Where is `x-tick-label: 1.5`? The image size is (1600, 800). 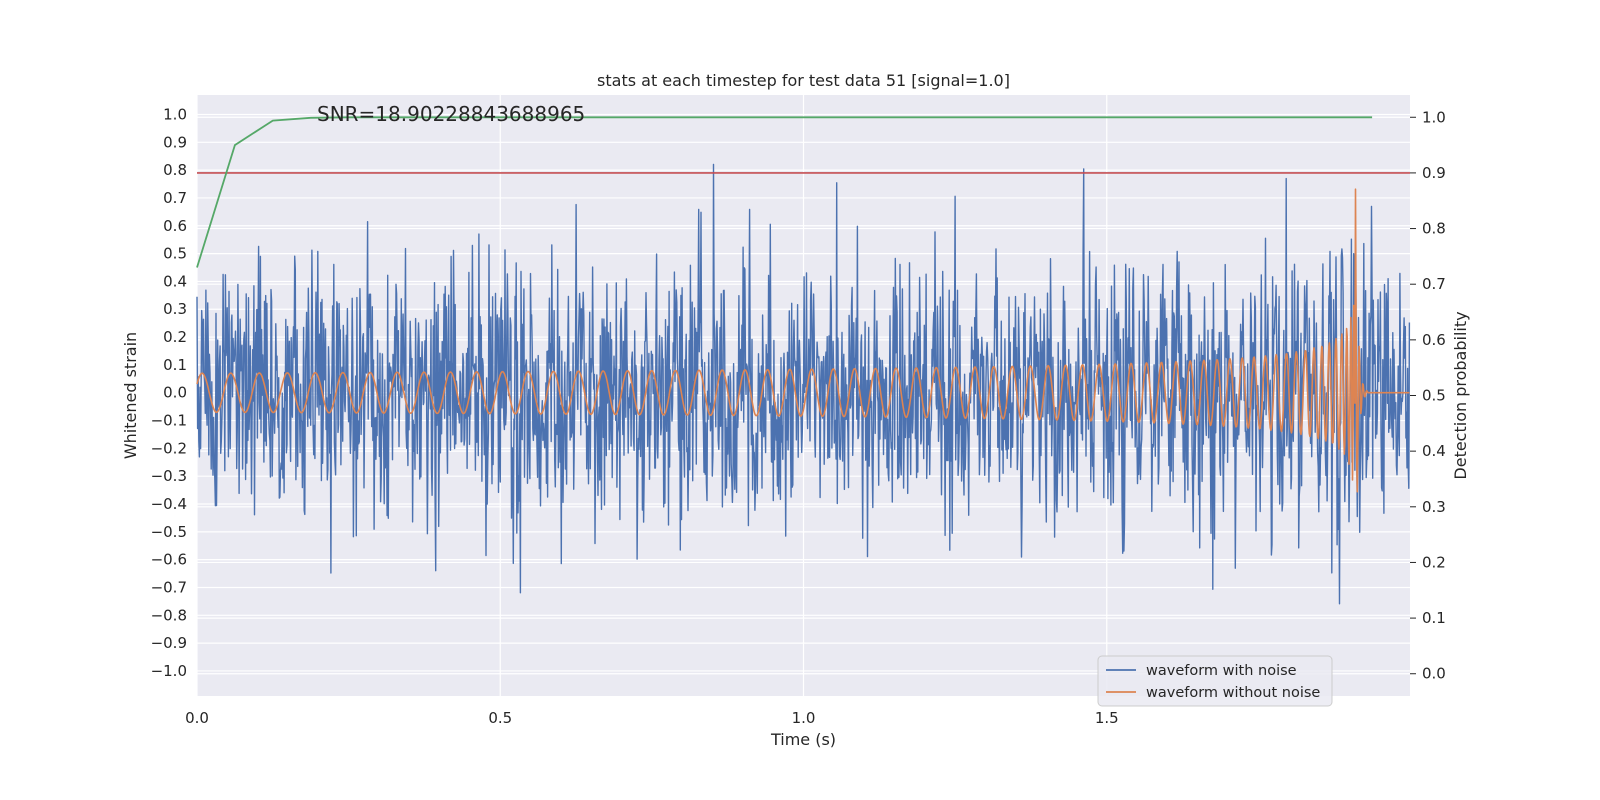 x-tick-label: 1.5 is located at coordinates (1107, 718).